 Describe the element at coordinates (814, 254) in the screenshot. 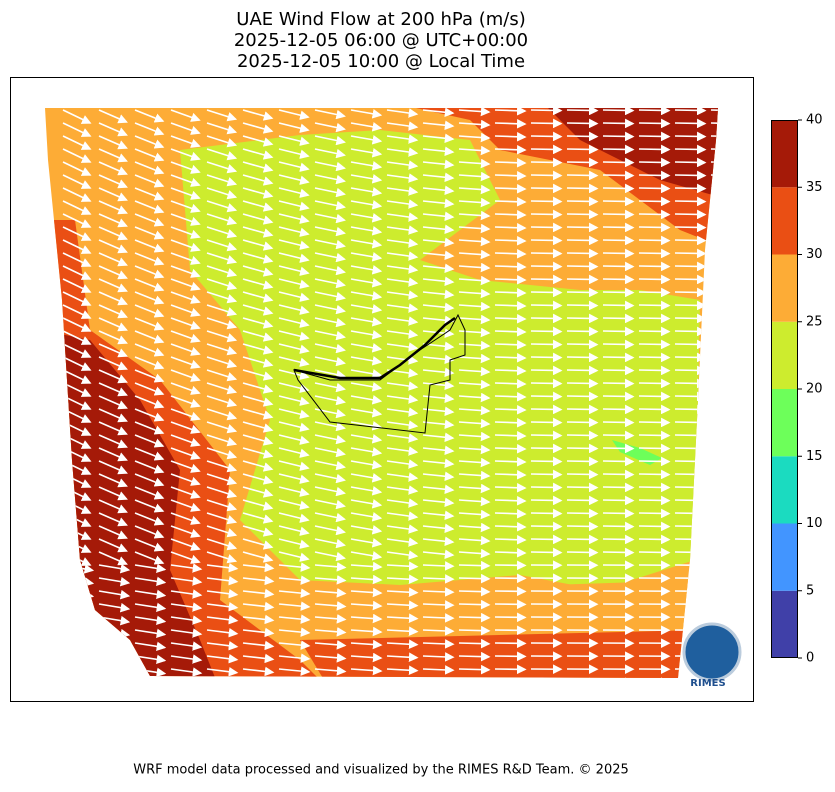

I see `colorbar-tick-label: 30` at that location.